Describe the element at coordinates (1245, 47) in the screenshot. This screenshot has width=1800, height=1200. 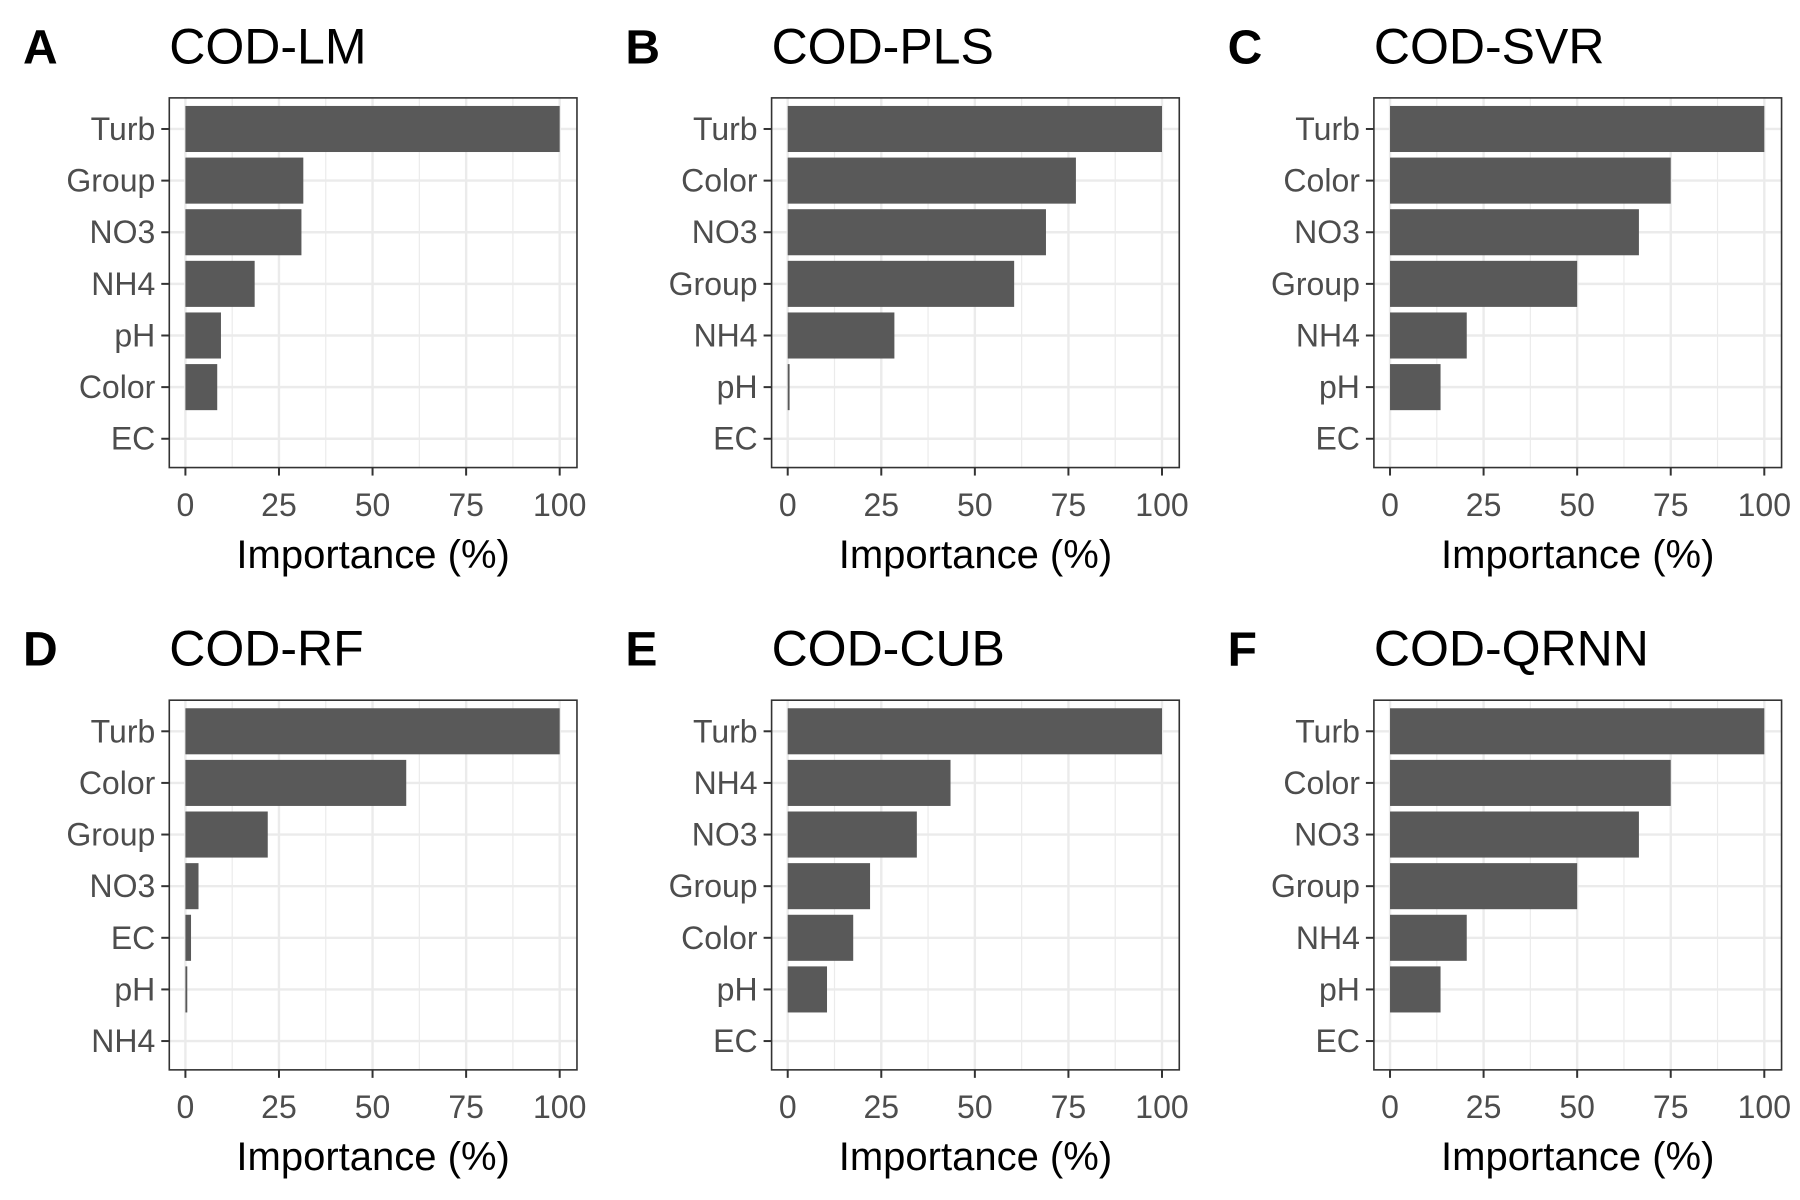
I see `panel-letter: C` at that location.